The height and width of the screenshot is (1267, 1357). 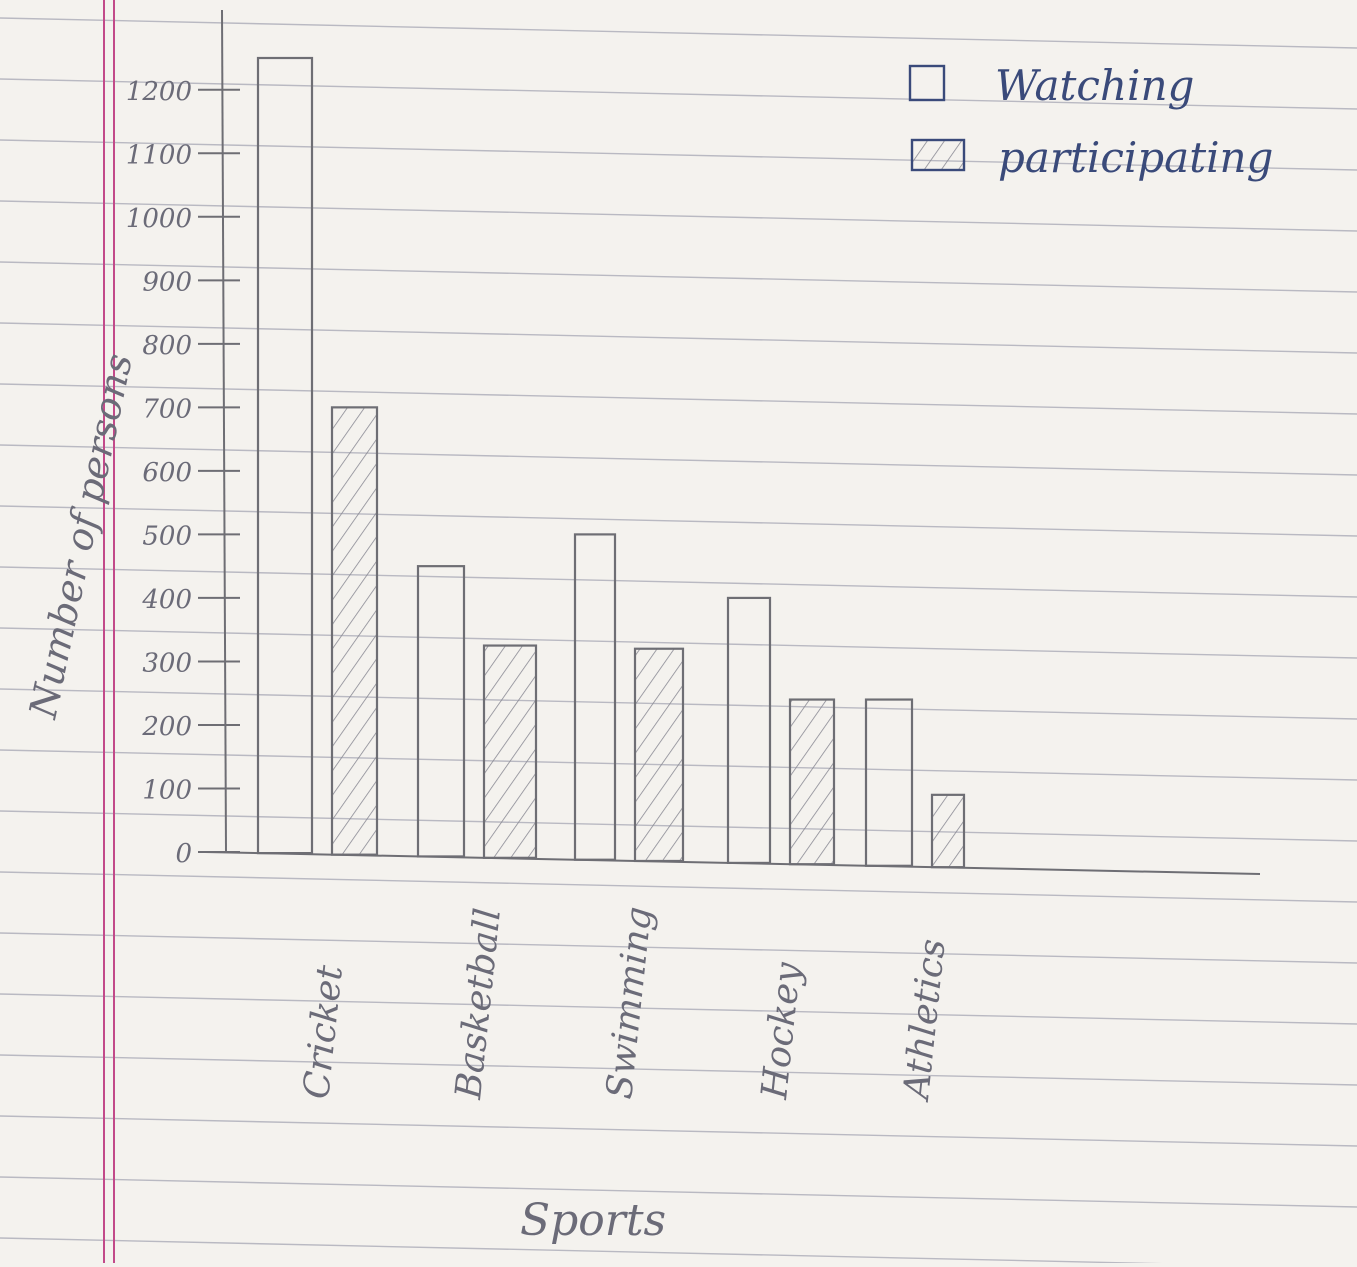 What do you see at coordinates (593, 1220) in the screenshot?
I see `x-axis-label: Sports` at bounding box center [593, 1220].